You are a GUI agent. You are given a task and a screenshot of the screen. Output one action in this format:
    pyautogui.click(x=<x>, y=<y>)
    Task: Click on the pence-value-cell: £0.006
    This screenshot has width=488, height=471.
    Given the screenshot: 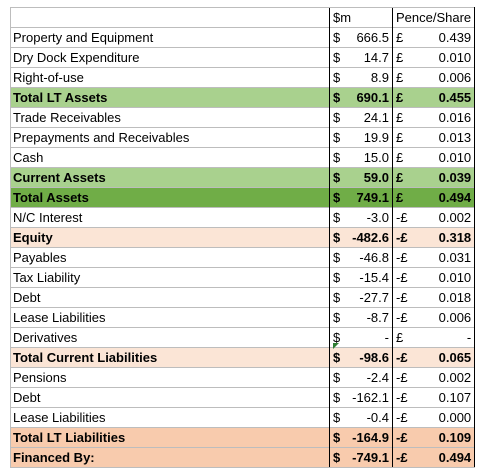 What is the action you would take?
    pyautogui.click(x=433, y=77)
    